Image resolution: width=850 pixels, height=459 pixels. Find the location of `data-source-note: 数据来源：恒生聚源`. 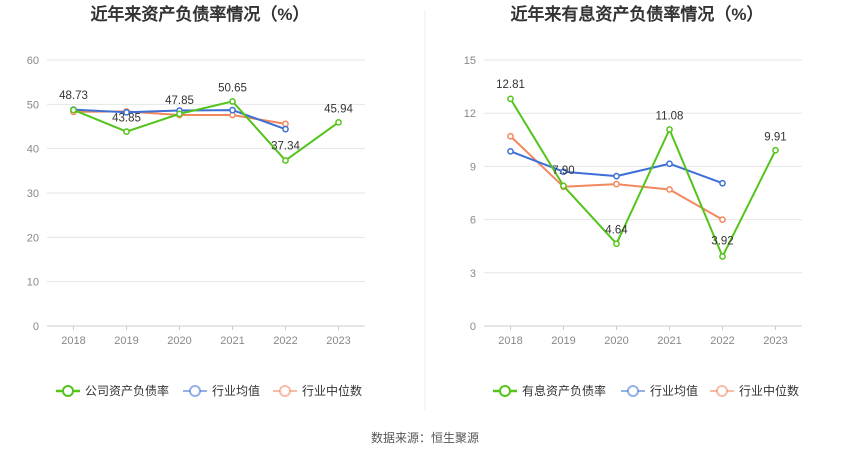

data-source-note: 数据来源：恒生聚源 is located at coordinates (425, 437).